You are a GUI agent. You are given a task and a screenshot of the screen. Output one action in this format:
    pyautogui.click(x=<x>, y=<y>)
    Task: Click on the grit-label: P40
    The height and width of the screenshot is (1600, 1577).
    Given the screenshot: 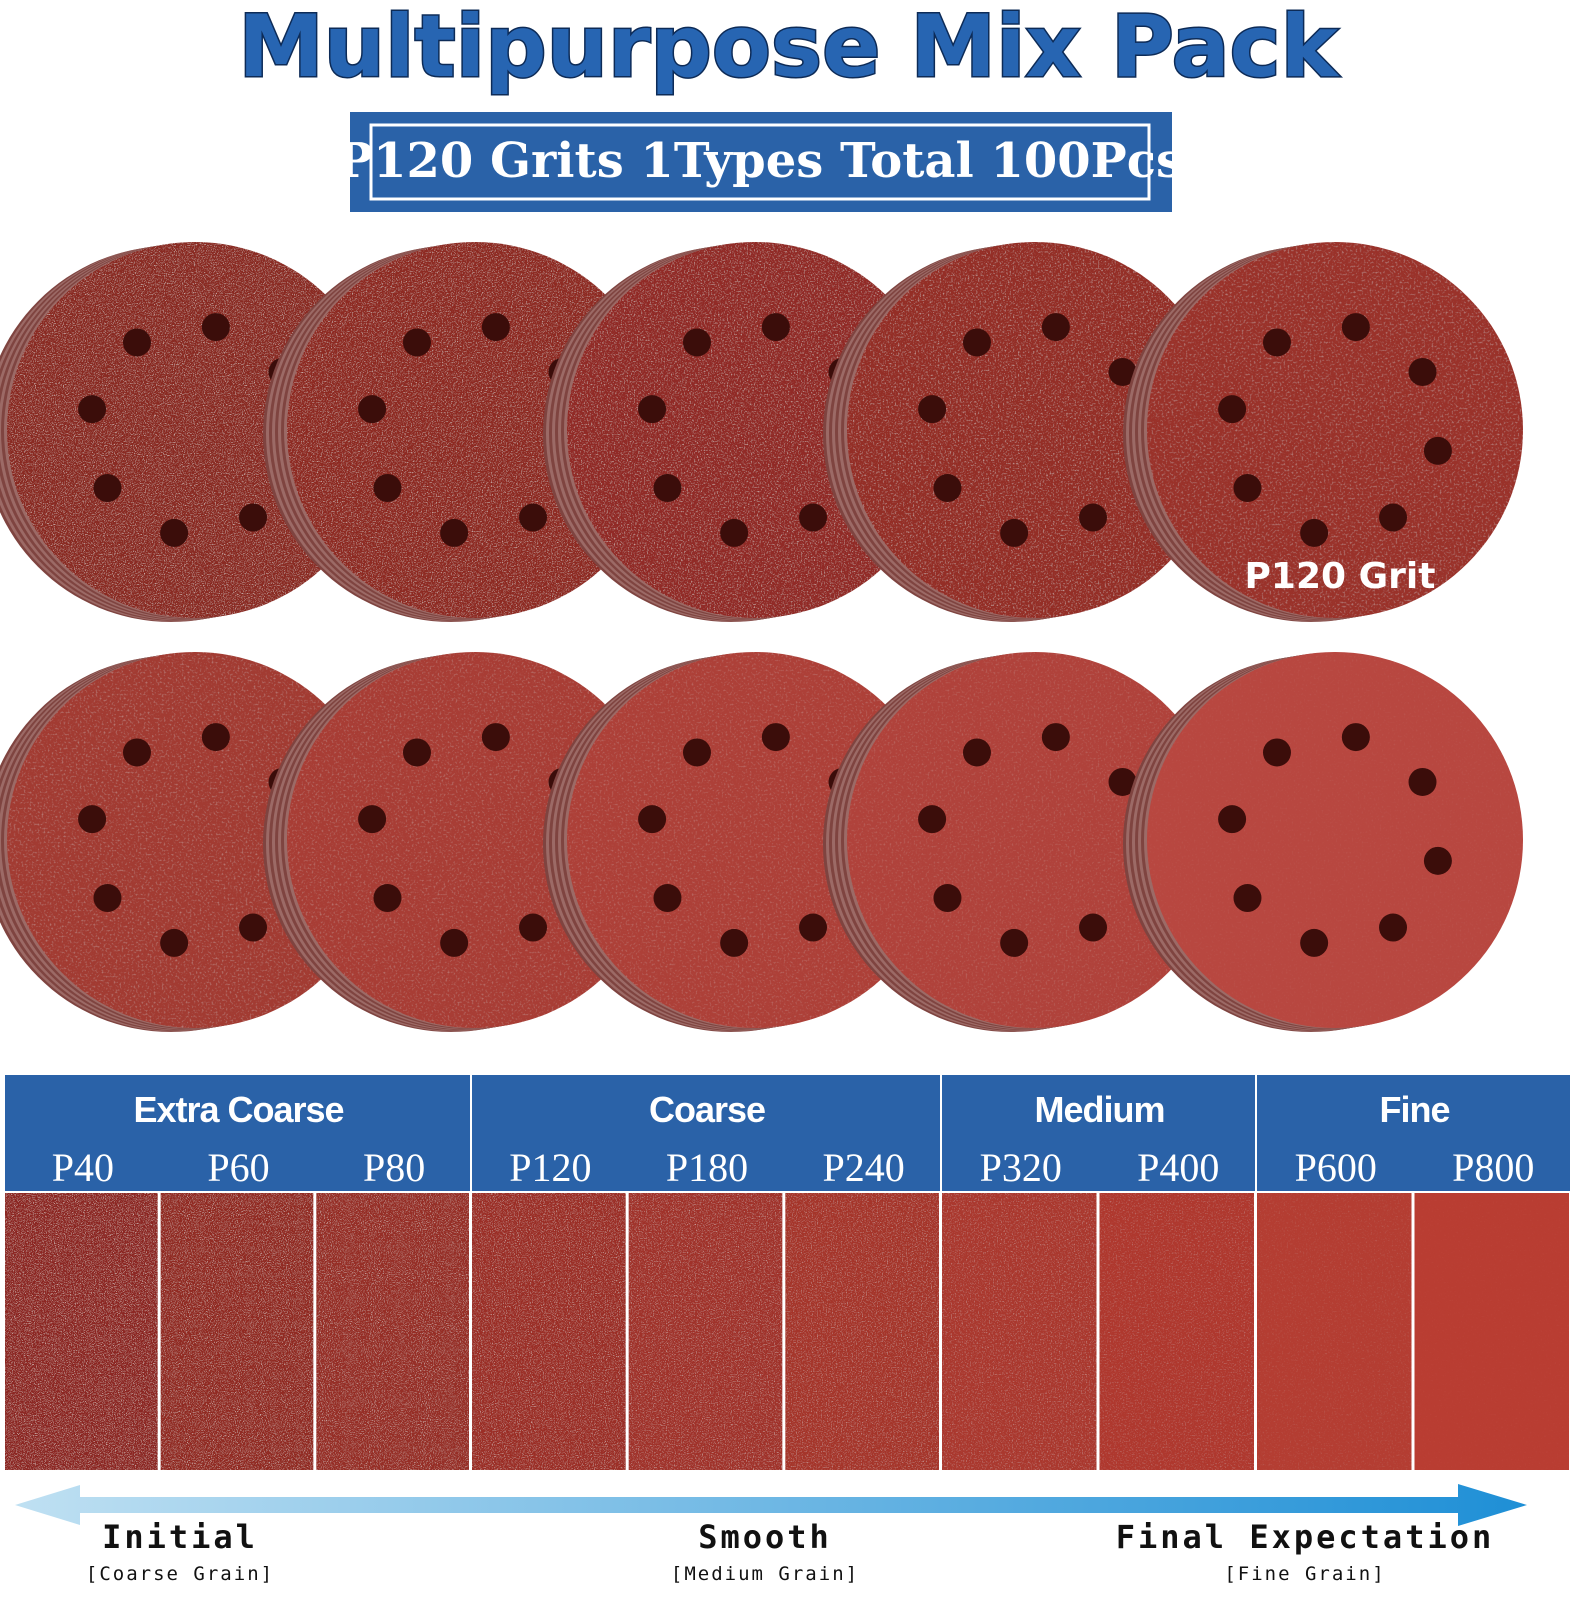 What is the action you would take?
    pyautogui.click(x=83, y=1167)
    